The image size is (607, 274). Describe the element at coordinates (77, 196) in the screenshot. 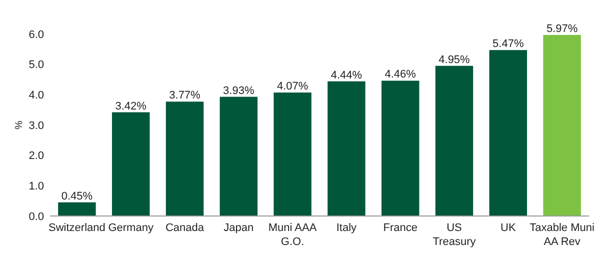

I see `data-label: 0.45%` at that location.